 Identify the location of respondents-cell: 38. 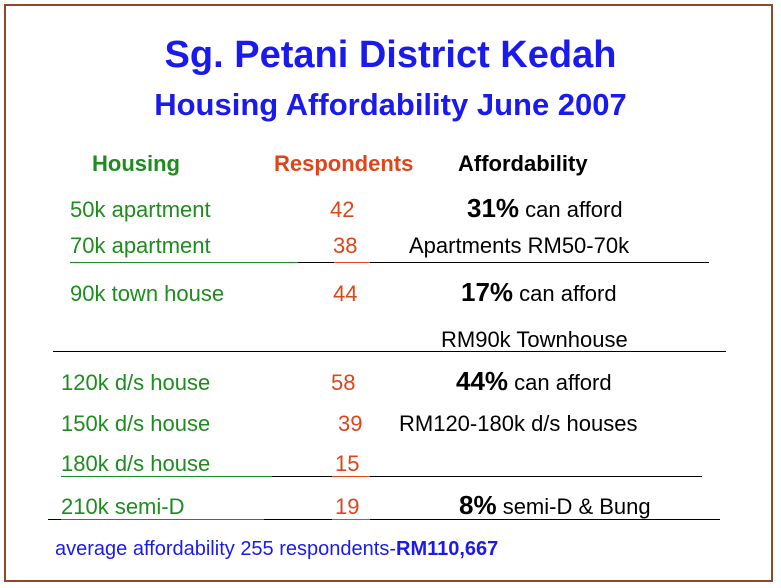
(345, 245).